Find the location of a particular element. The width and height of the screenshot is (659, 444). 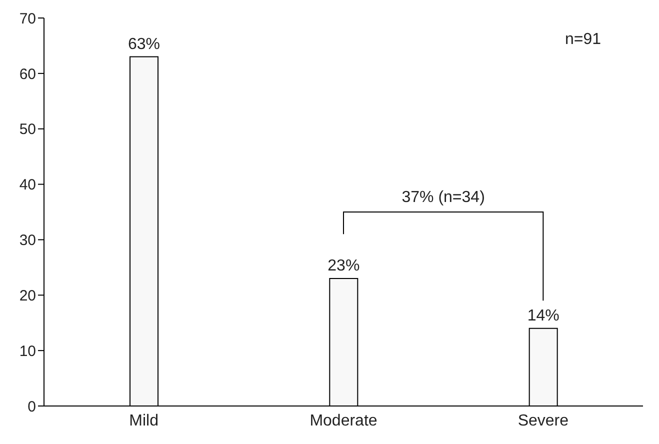

y-tick-label: 70 is located at coordinates (27, 19).